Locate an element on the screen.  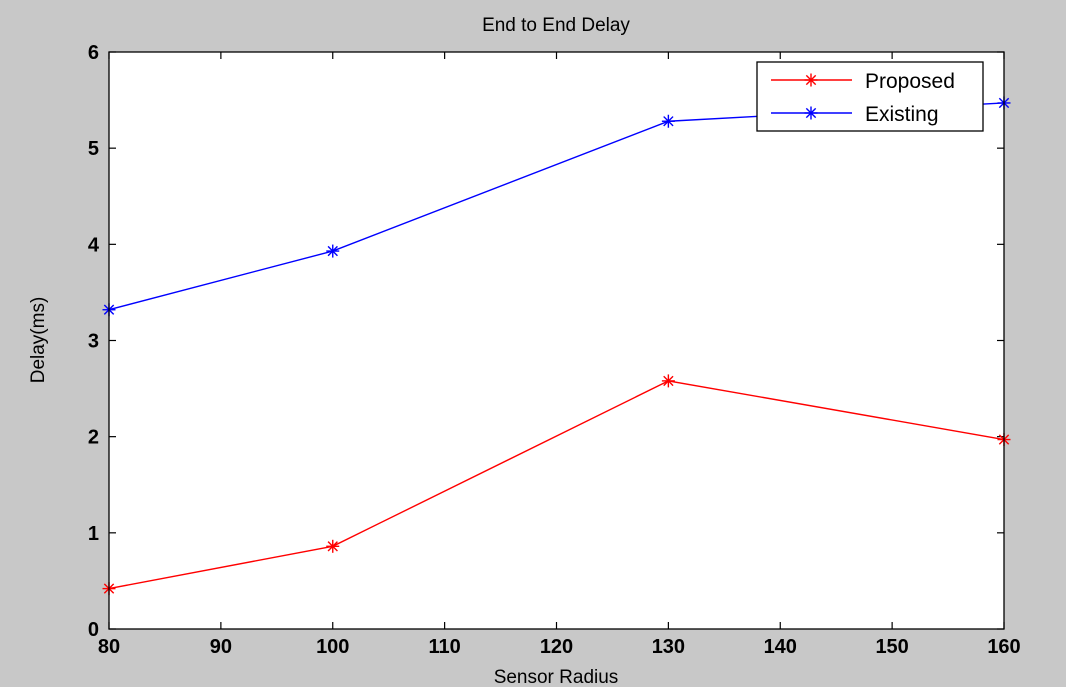
legend-marker-existing is located at coordinates (811, 113).